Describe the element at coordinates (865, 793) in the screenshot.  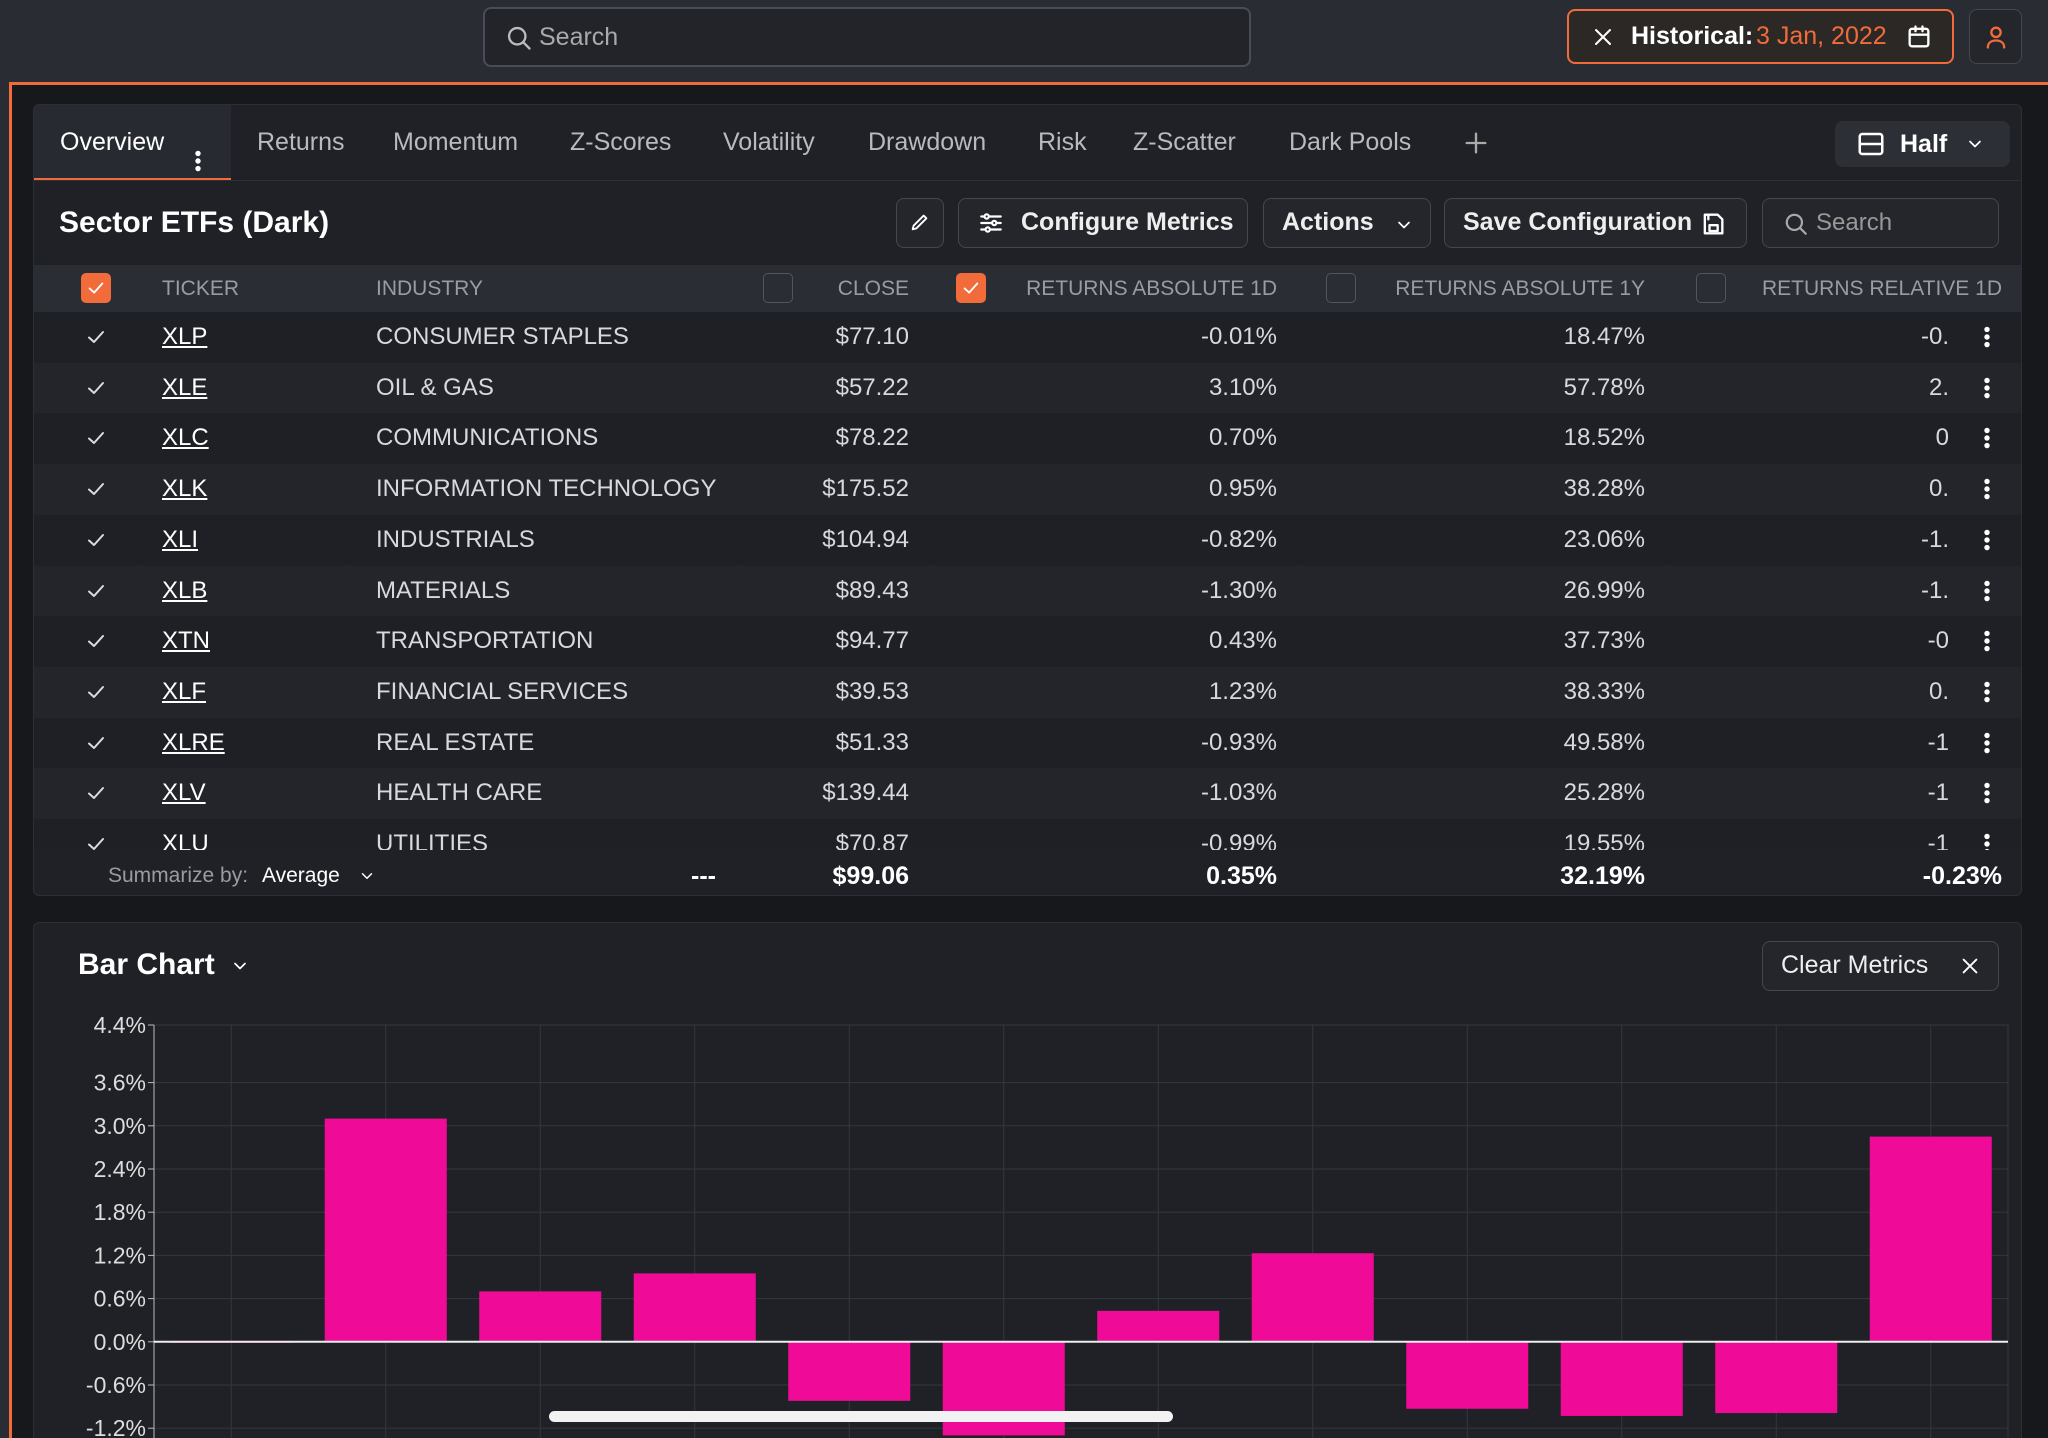
I see `cell: $139.44` at that location.